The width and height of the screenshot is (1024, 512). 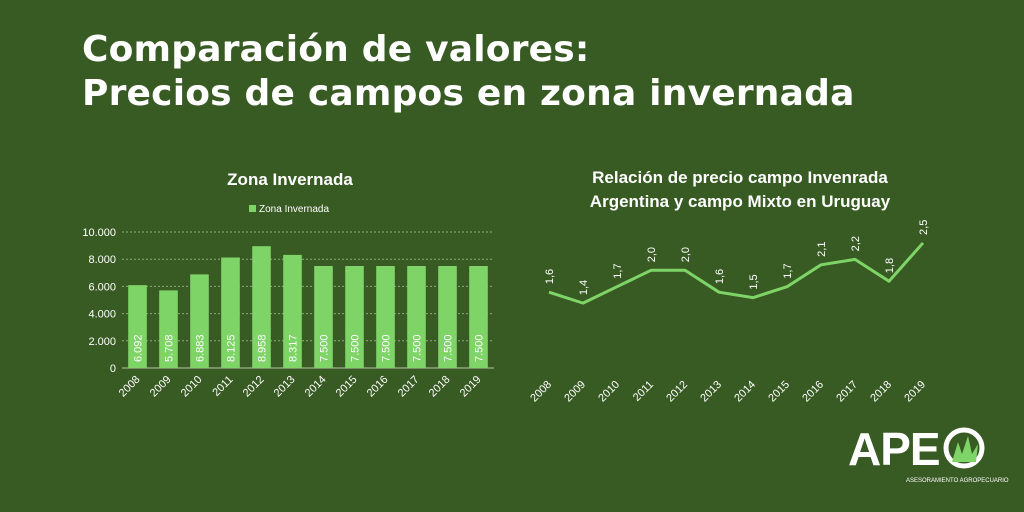 What do you see at coordinates (890, 265) in the screenshot?
I see `line-data-label: 1,8` at bounding box center [890, 265].